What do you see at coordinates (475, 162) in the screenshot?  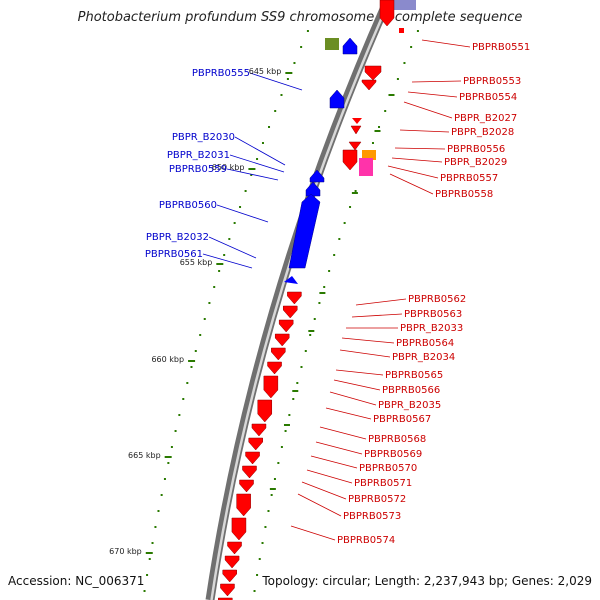 I see `forward-gene-label: PBPR_B2029` at bounding box center [475, 162].